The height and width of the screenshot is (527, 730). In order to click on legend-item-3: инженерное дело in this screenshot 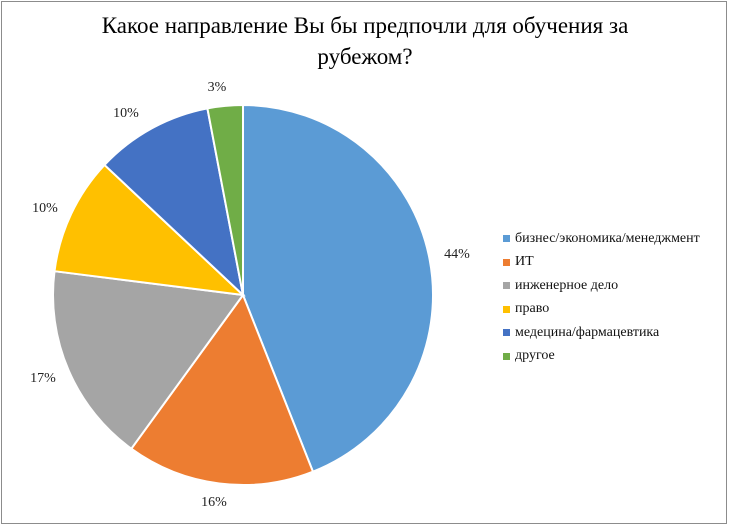, I will do `click(601, 286)`.